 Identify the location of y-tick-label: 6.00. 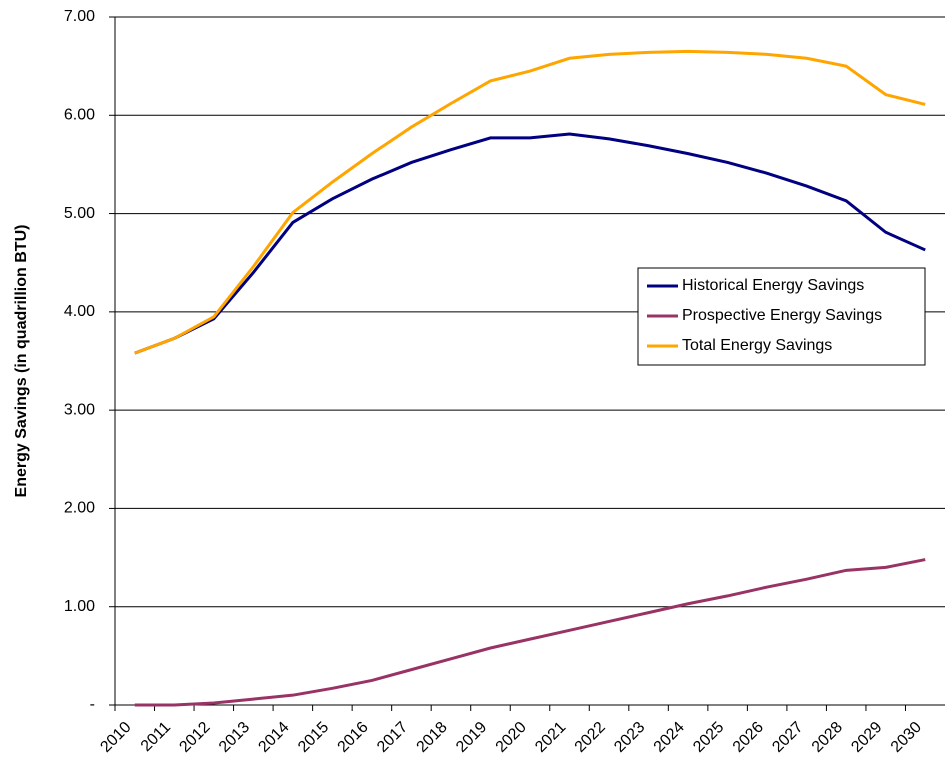
(79, 115).